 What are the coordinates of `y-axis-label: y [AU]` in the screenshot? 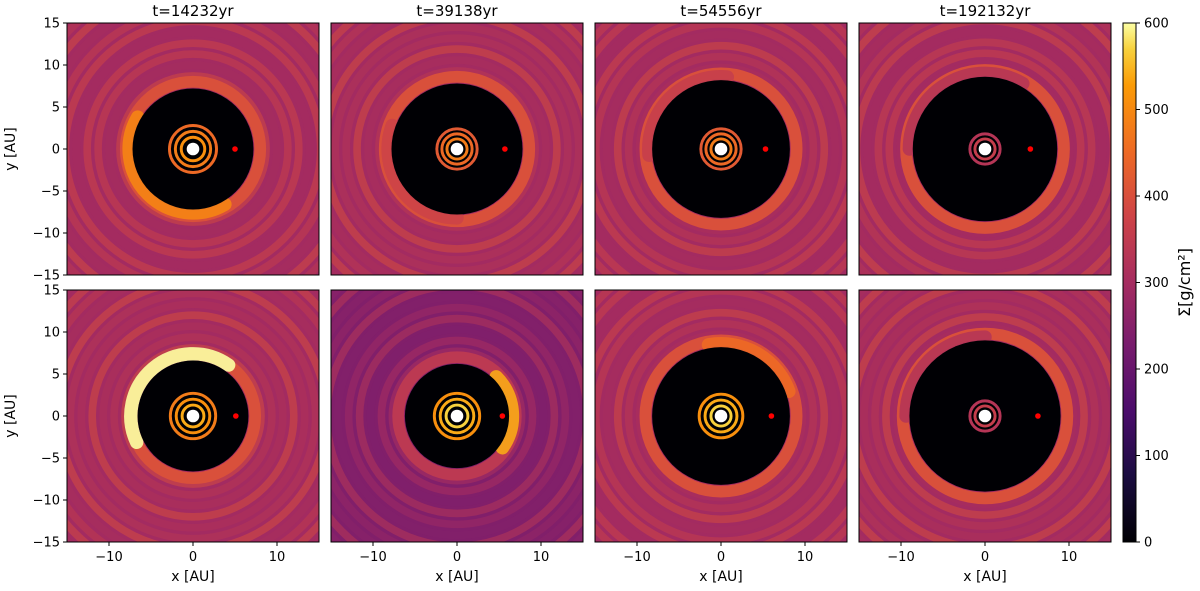 It's located at (11, 415).